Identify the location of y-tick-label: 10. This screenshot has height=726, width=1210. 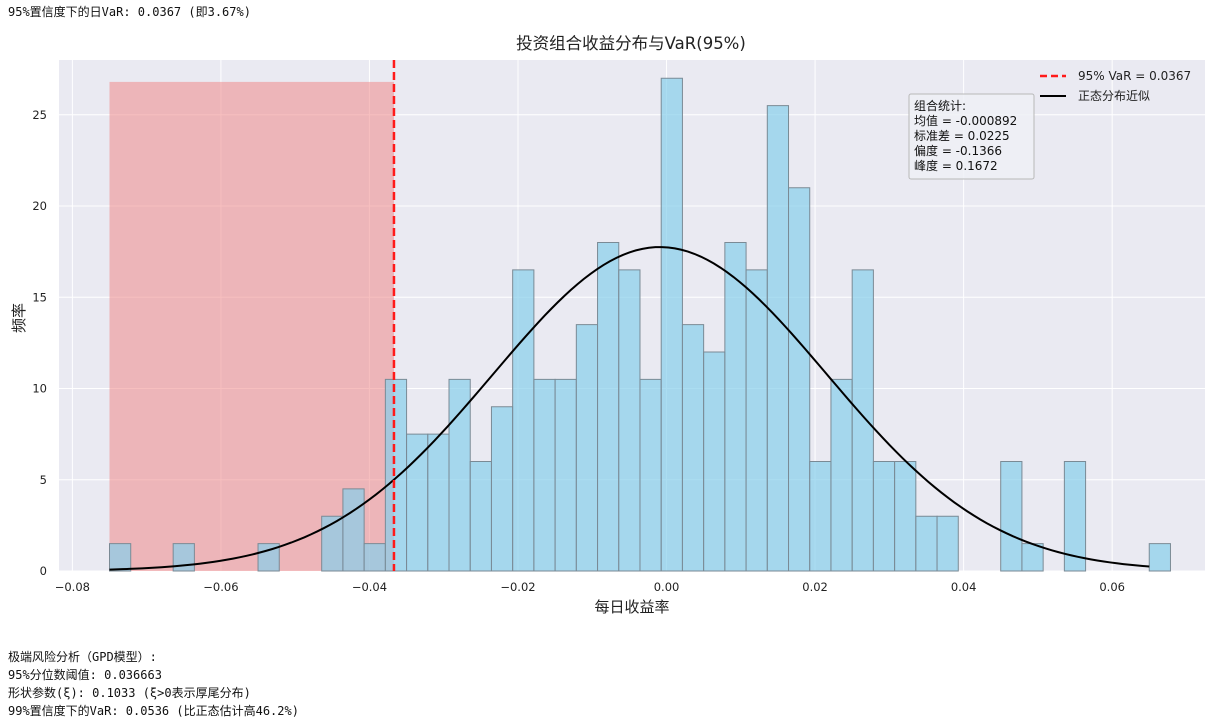
(39, 389).